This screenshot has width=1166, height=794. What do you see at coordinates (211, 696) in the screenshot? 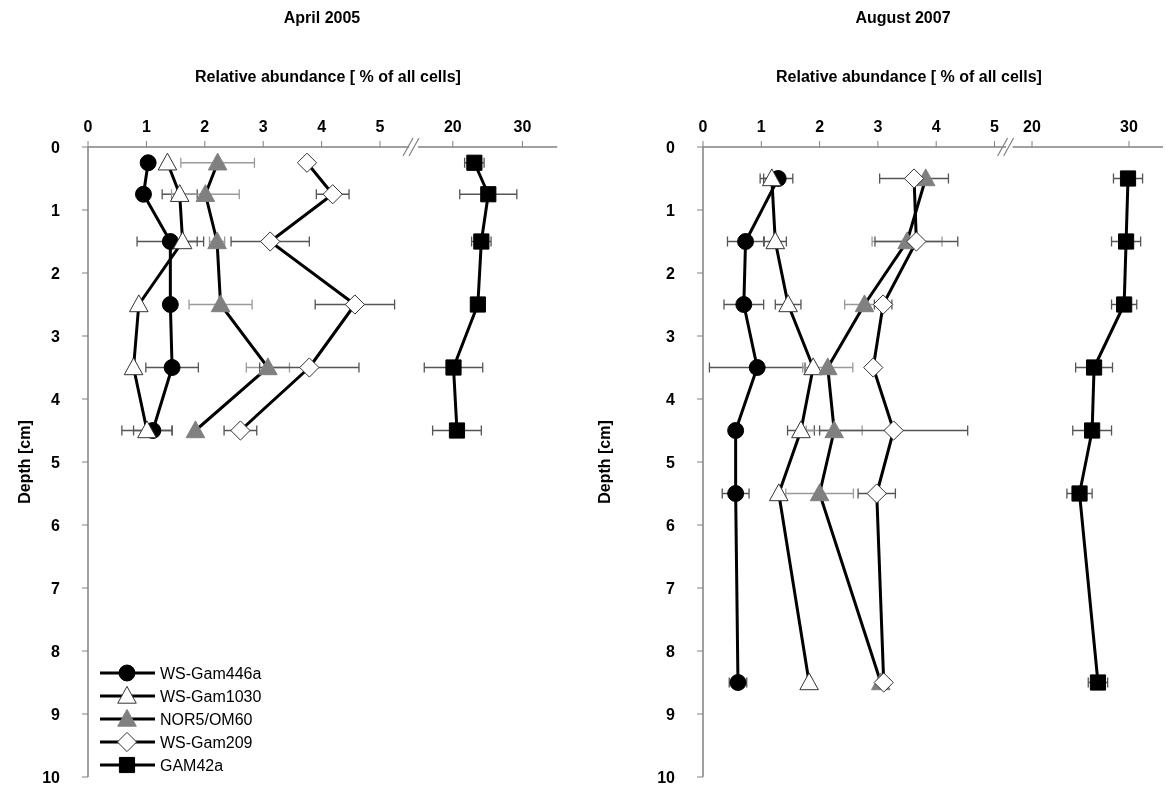
I see `legend-label: WS-Gam1030` at bounding box center [211, 696].